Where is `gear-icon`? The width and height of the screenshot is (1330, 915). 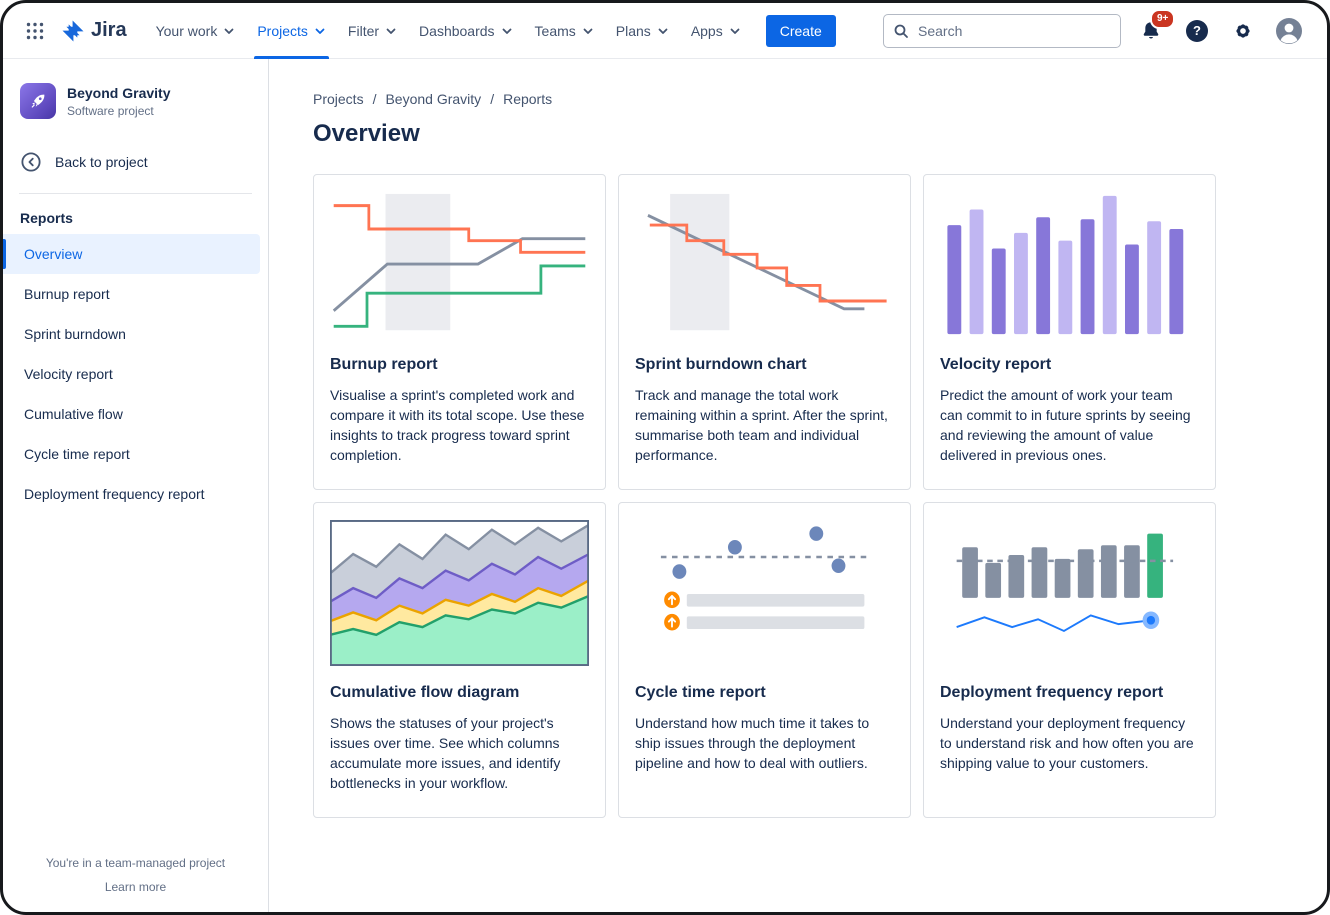 gear-icon is located at coordinates (1243, 30).